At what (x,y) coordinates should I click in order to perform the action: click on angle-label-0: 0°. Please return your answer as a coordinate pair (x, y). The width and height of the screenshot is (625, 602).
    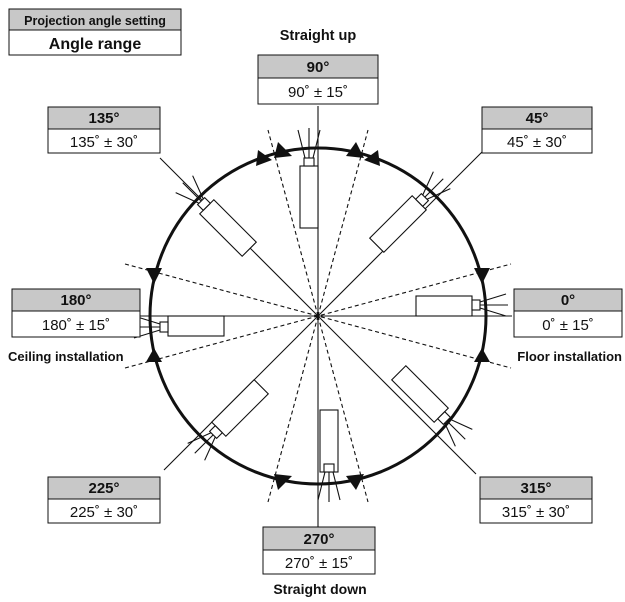
    Looking at the image, I should click on (568, 300).